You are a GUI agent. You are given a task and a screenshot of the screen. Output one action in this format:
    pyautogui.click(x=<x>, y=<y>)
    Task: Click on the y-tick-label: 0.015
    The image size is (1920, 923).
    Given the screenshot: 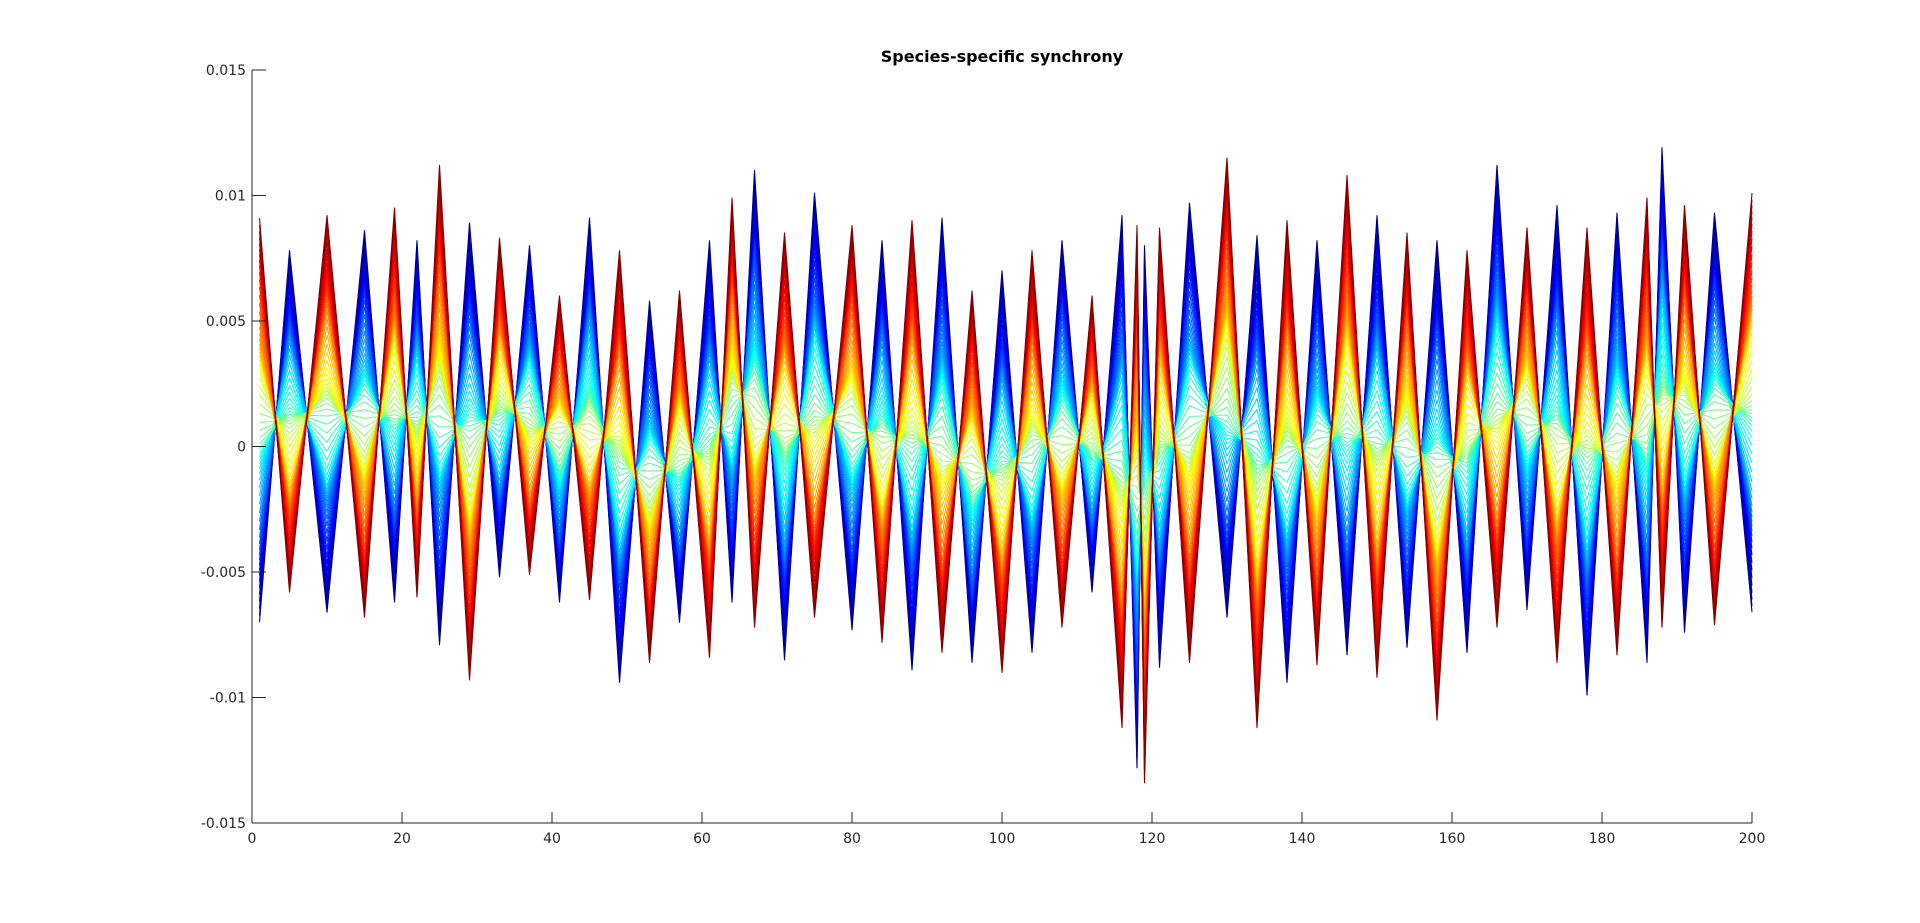 What is the action you would take?
    pyautogui.click(x=226, y=71)
    